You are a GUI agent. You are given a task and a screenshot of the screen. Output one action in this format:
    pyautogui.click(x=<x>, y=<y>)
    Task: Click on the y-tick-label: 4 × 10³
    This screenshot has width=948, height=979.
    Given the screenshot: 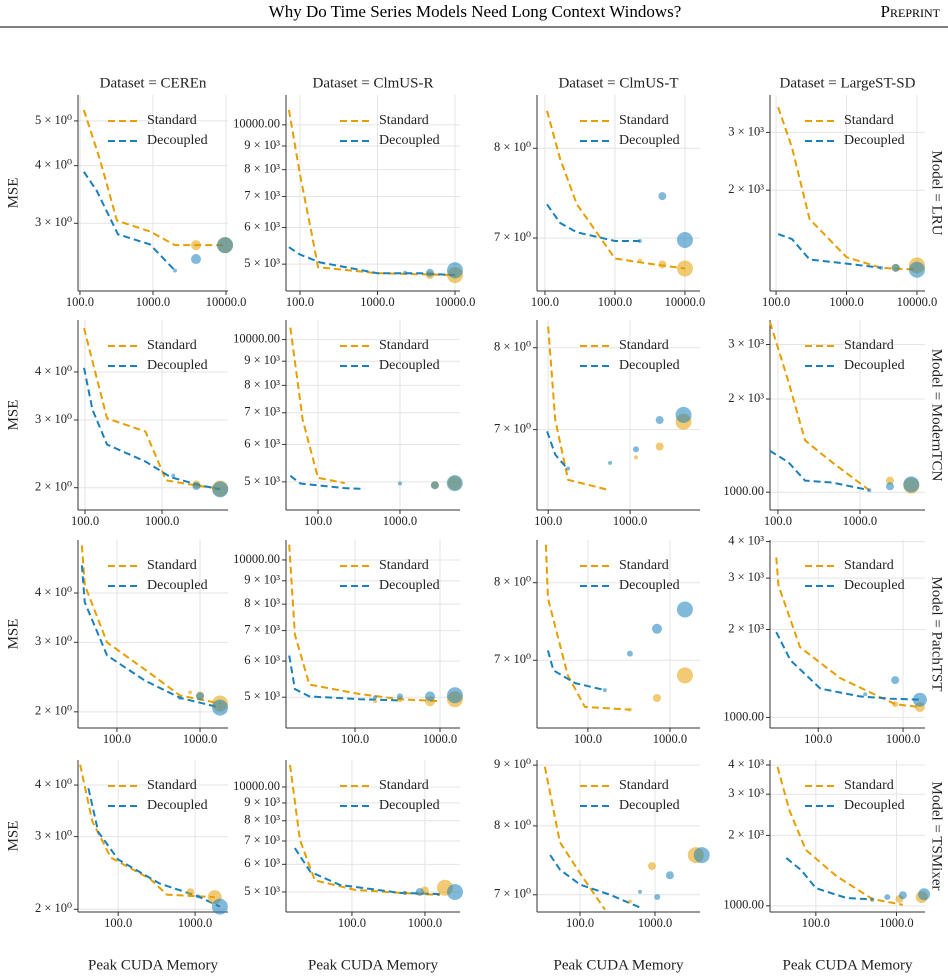 What is the action you would take?
    pyautogui.click(x=746, y=764)
    